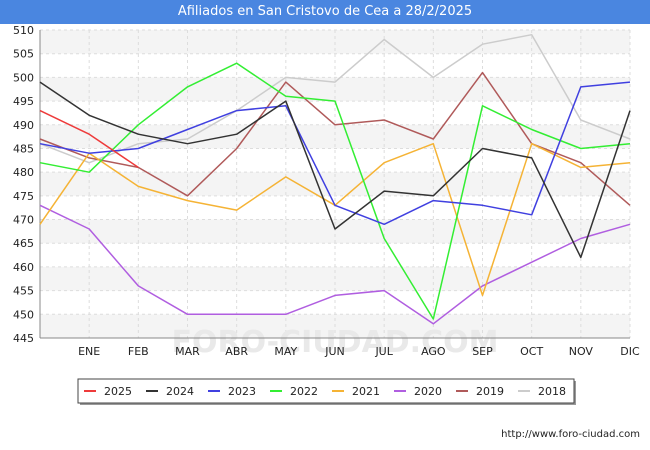 The image size is (650, 450). I want to click on x-tick-label: MAR, so click(187, 351).